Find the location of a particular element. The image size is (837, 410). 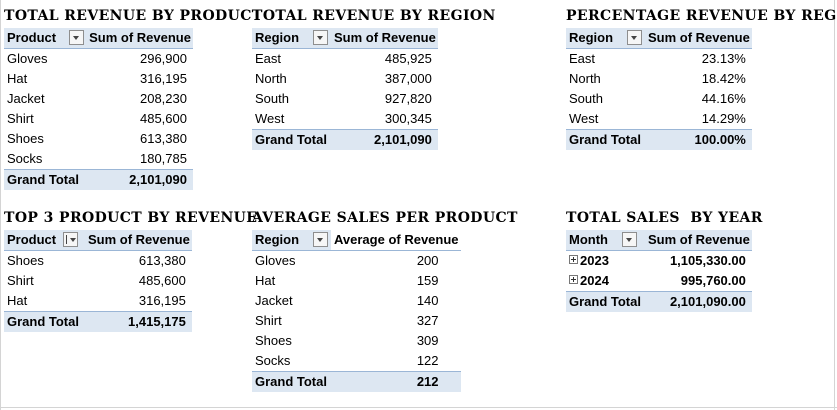

row-value: 927,820 is located at coordinates (408, 98).